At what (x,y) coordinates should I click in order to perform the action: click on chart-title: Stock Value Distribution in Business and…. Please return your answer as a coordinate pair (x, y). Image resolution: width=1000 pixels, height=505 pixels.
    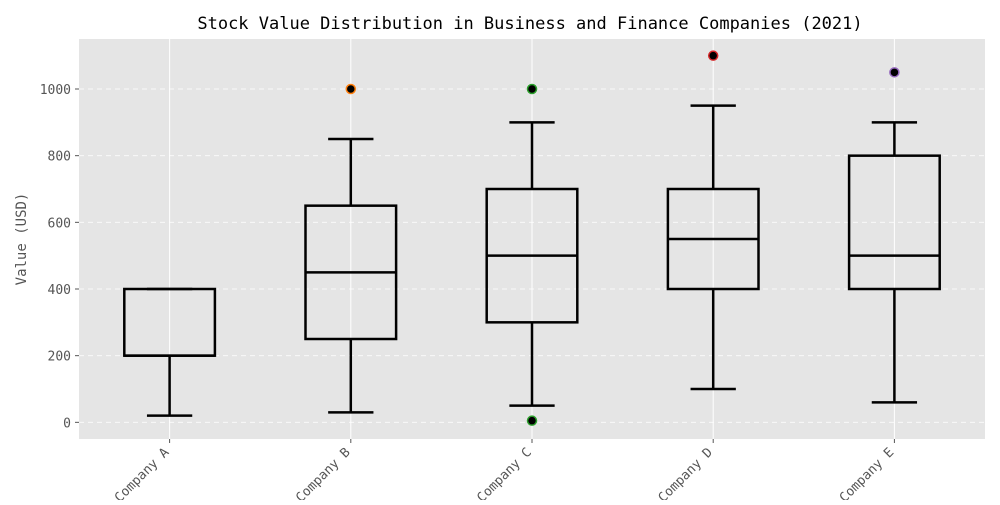
    Looking at the image, I should click on (529, 24).